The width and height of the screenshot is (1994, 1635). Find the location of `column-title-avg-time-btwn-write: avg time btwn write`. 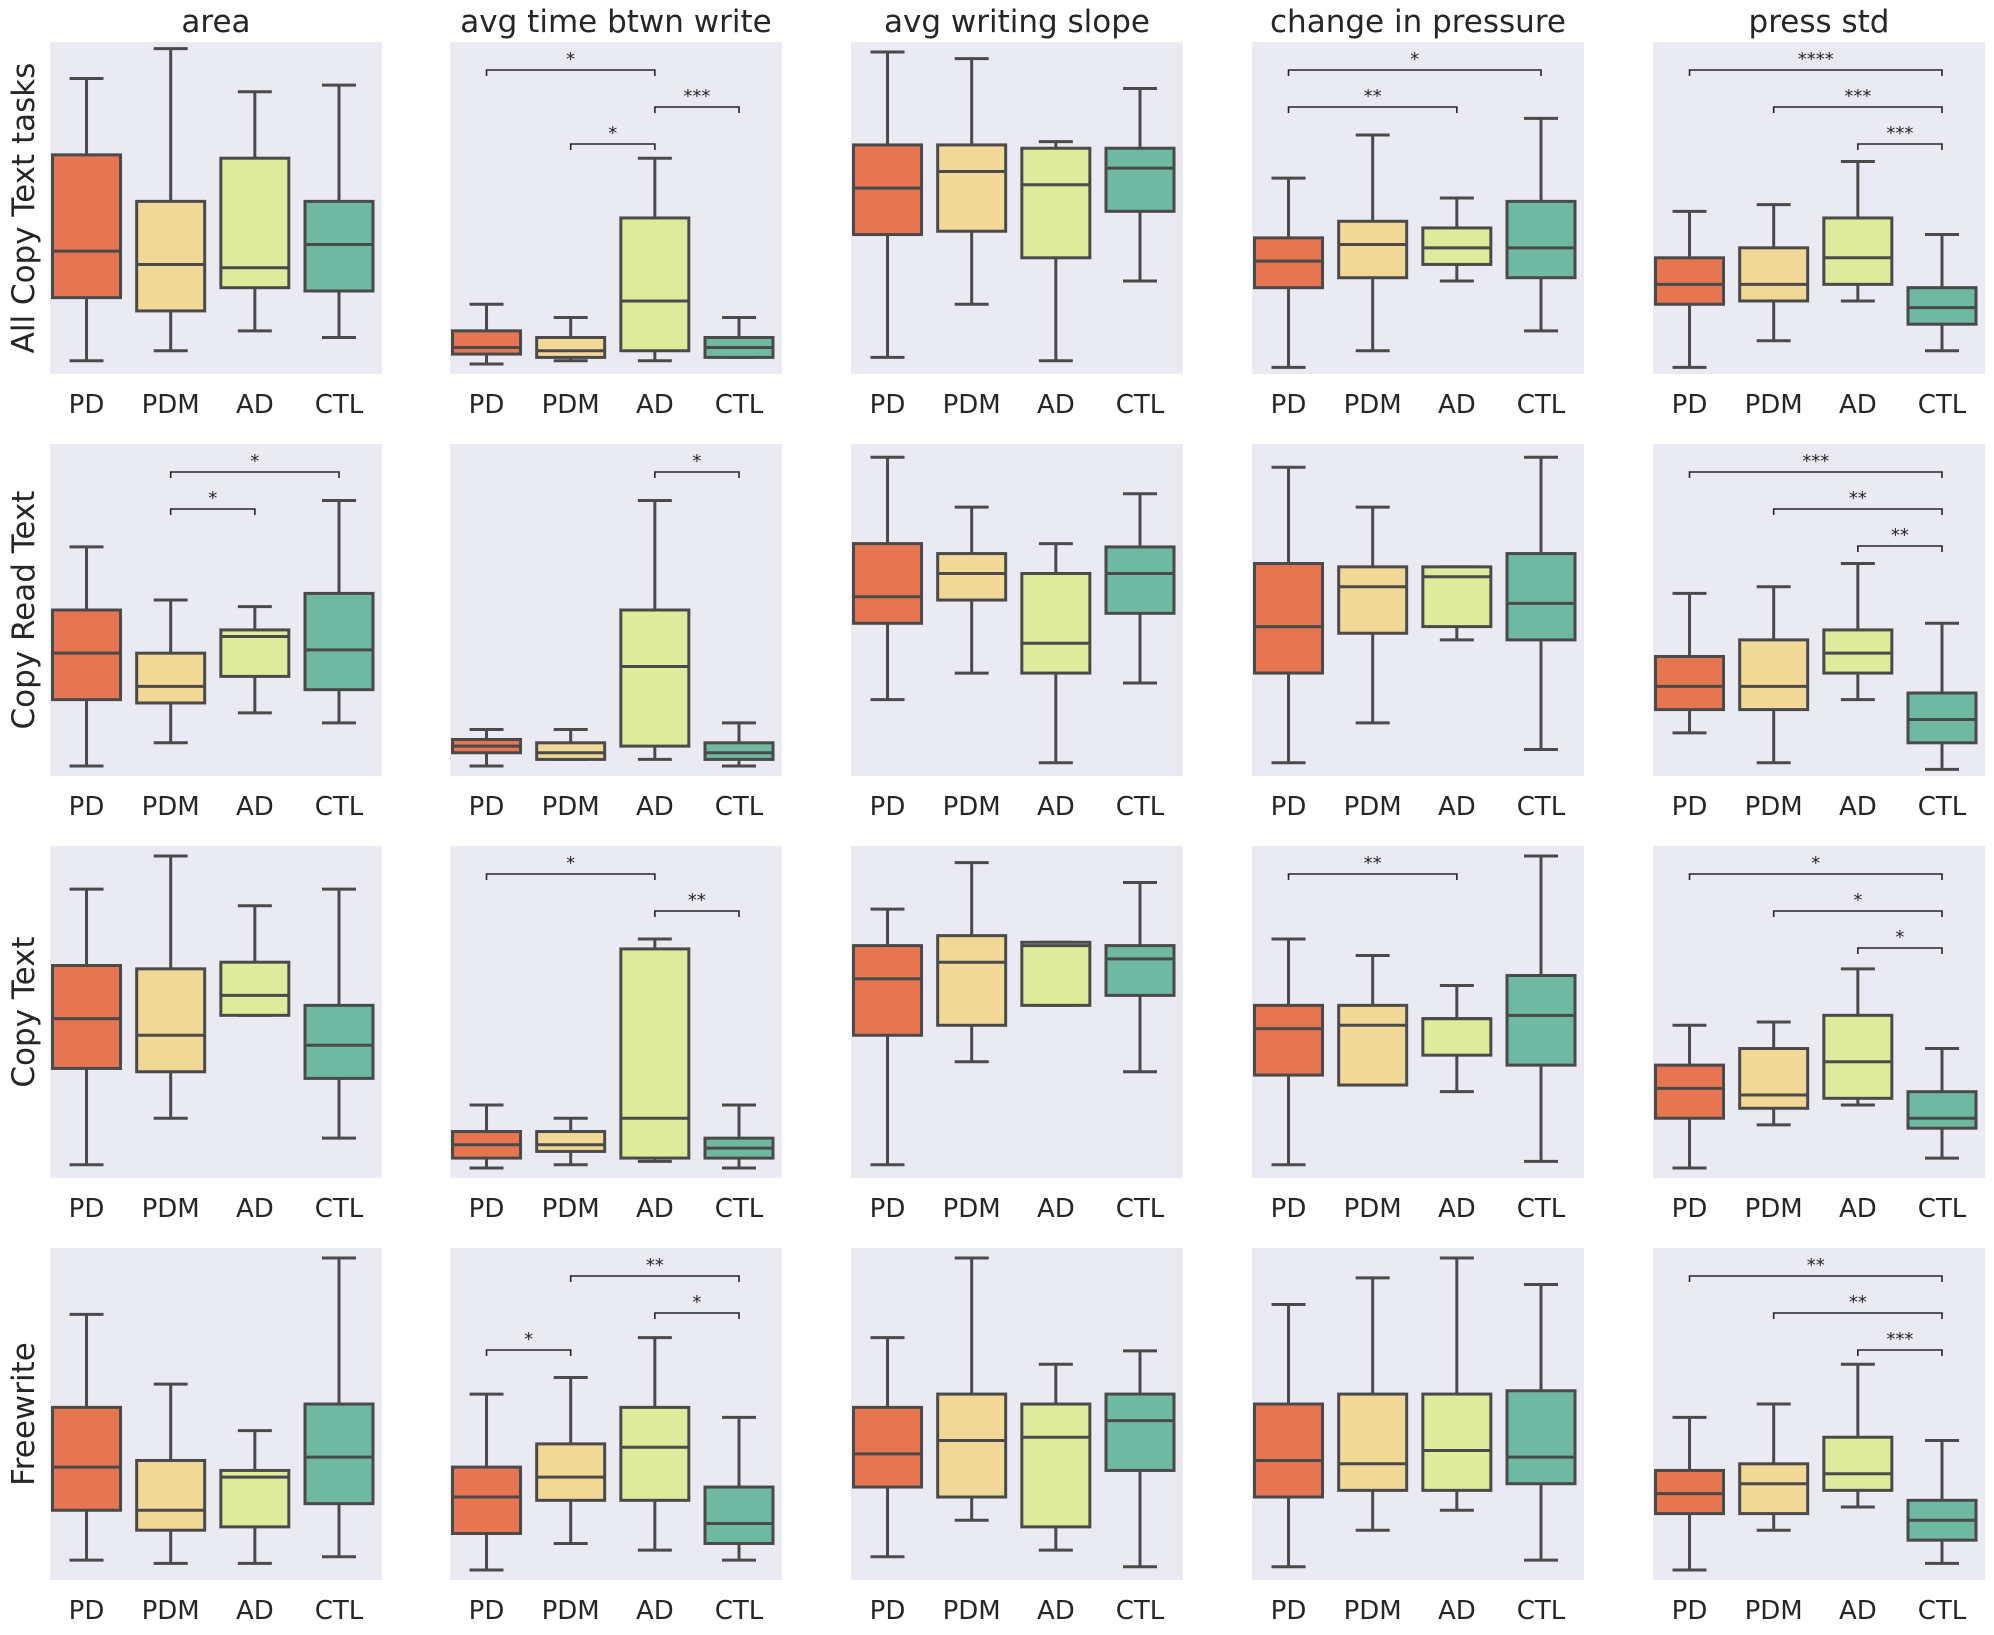

column-title-avg-time-btwn-write: avg time btwn write is located at coordinates (615, 22).